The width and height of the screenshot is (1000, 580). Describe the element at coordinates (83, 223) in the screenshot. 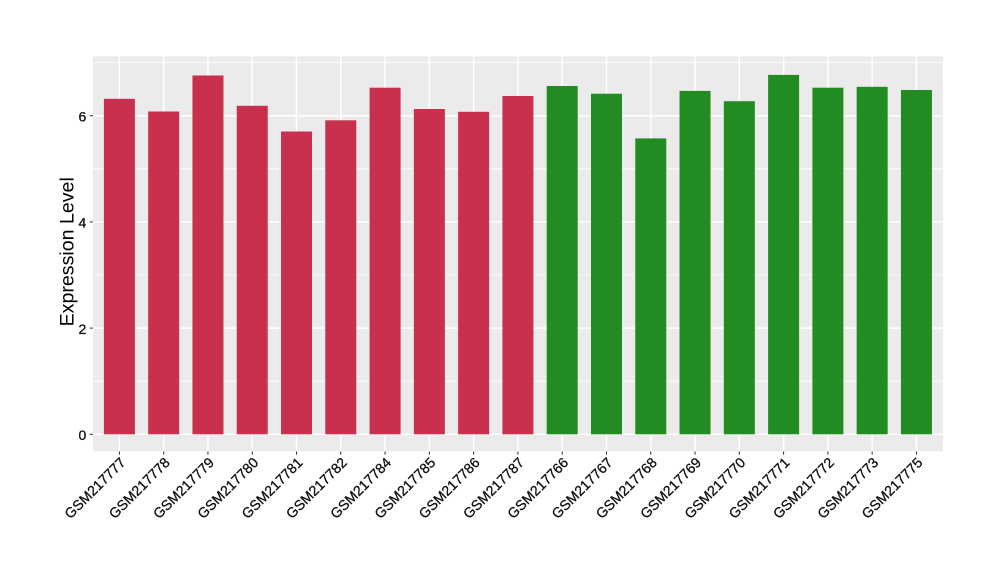

I see `svg-text: 4` at that location.